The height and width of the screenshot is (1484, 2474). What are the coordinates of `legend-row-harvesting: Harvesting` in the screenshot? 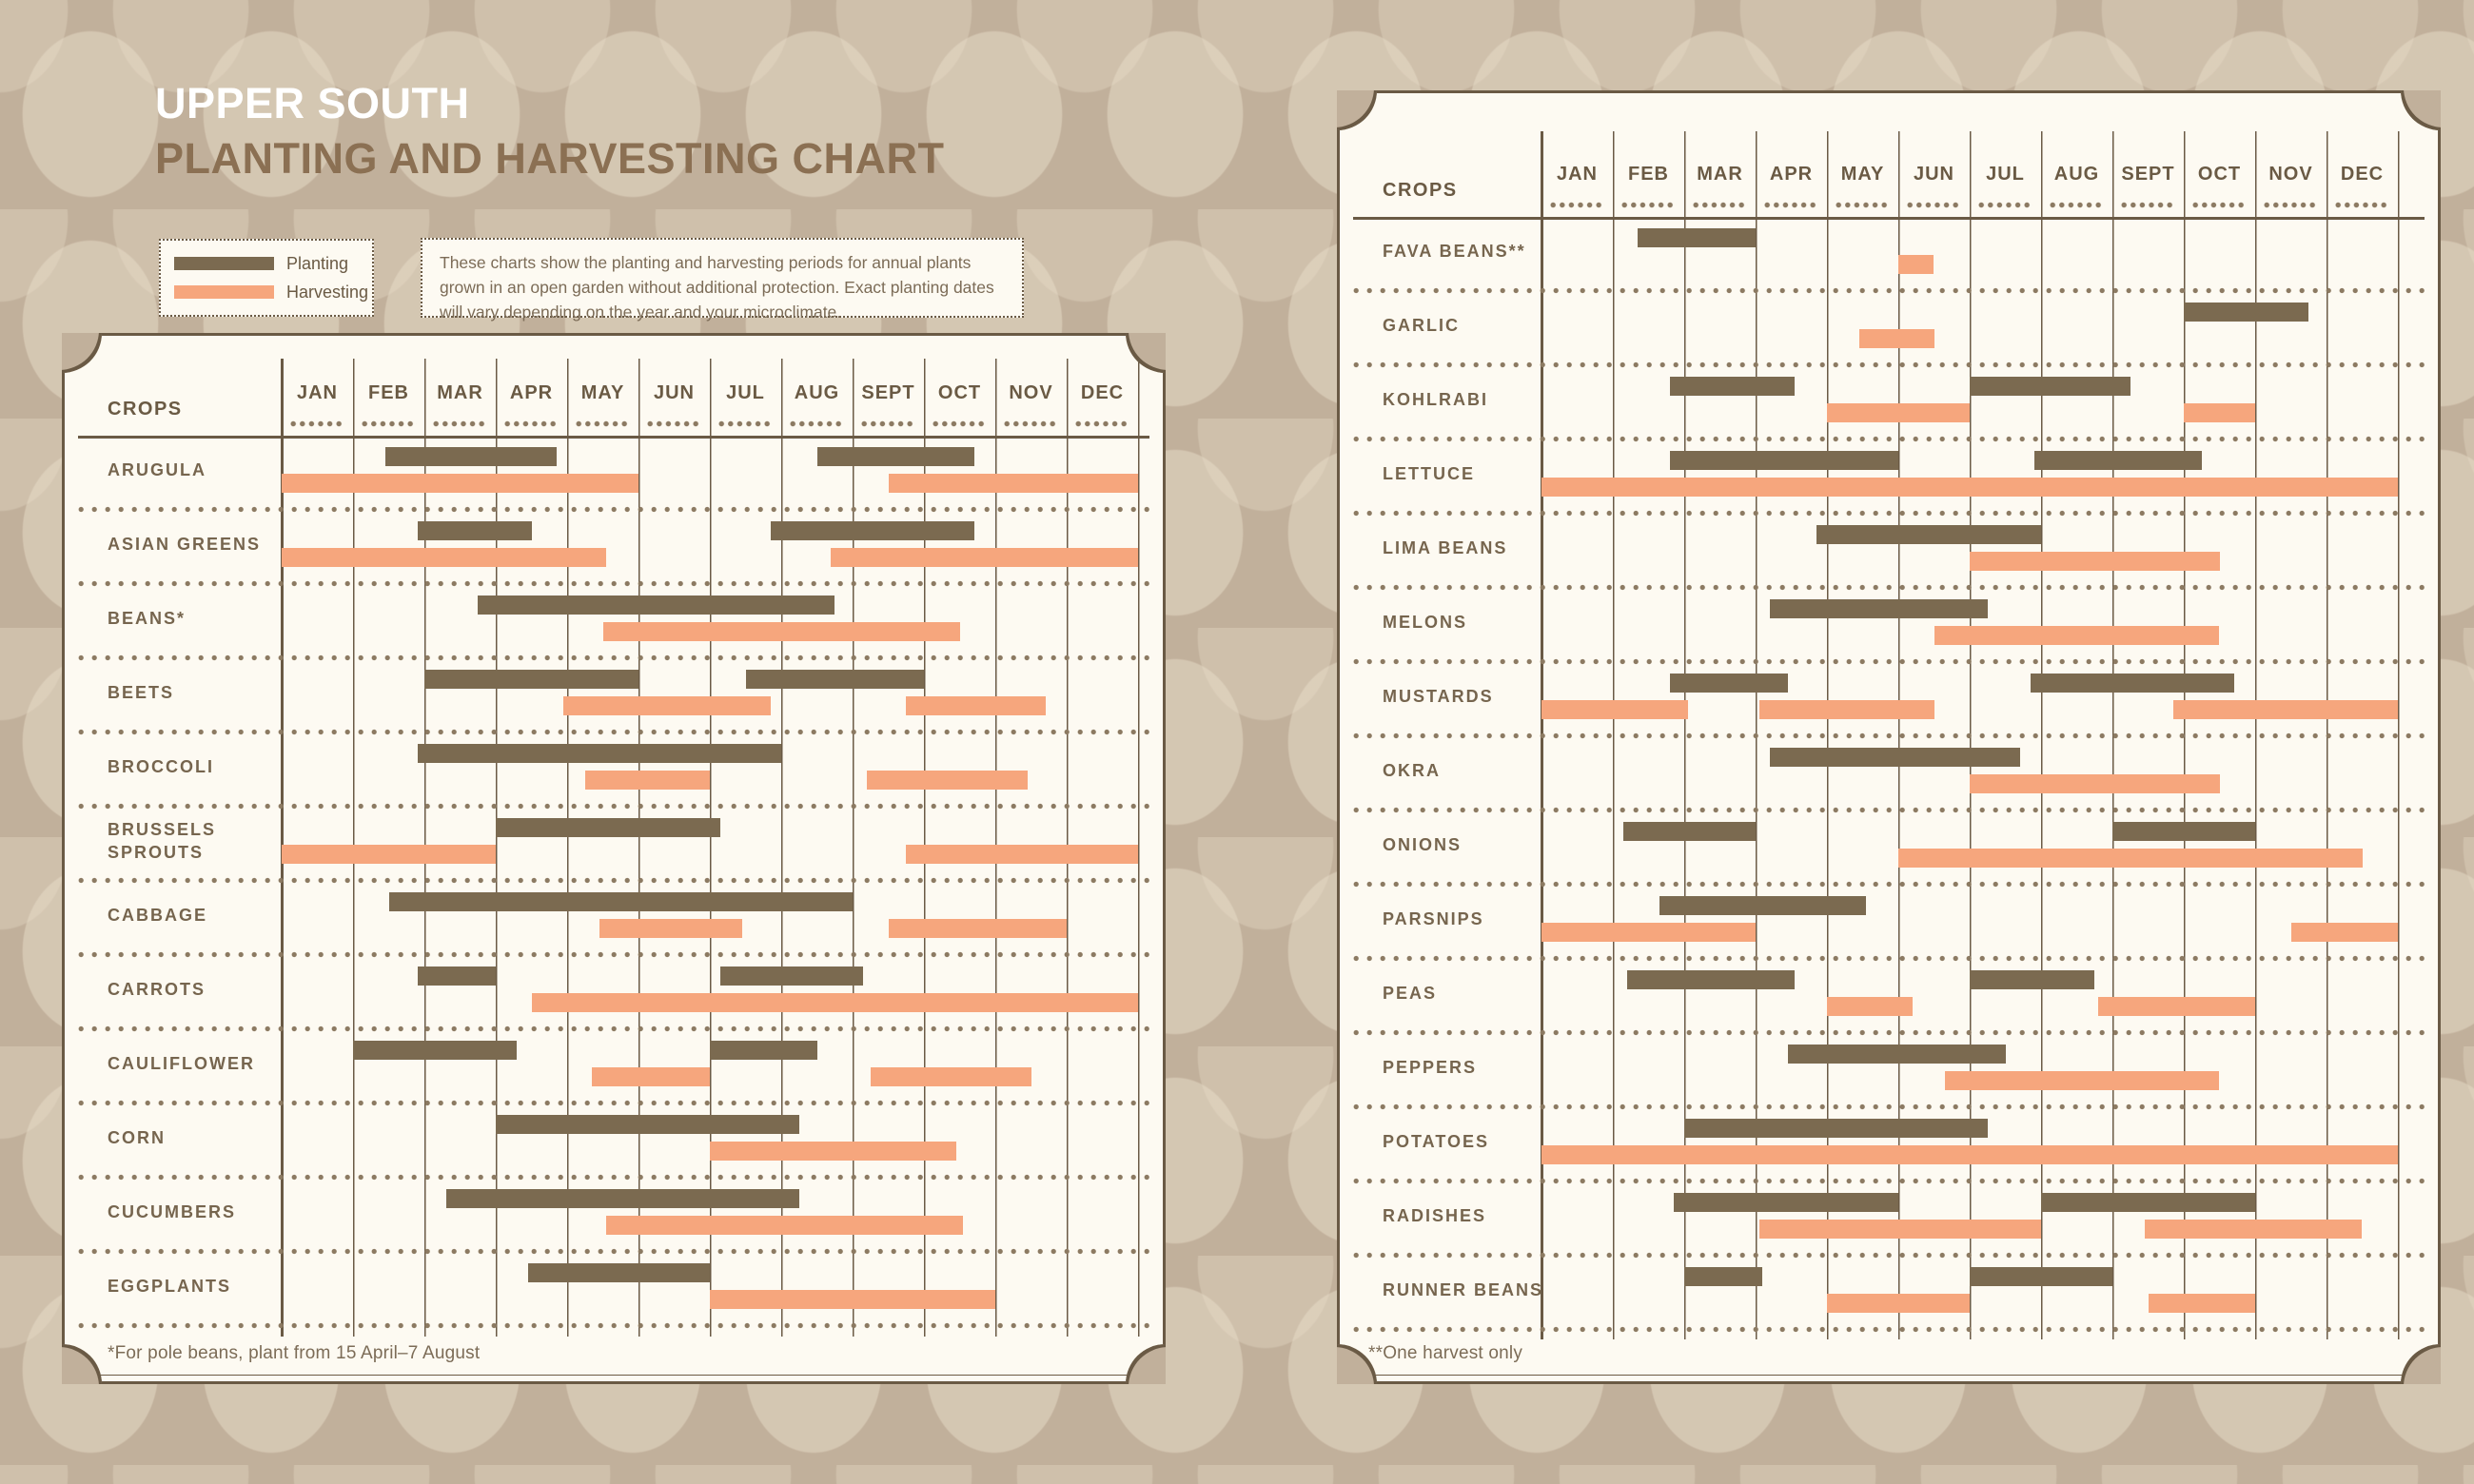 It's located at (271, 293).